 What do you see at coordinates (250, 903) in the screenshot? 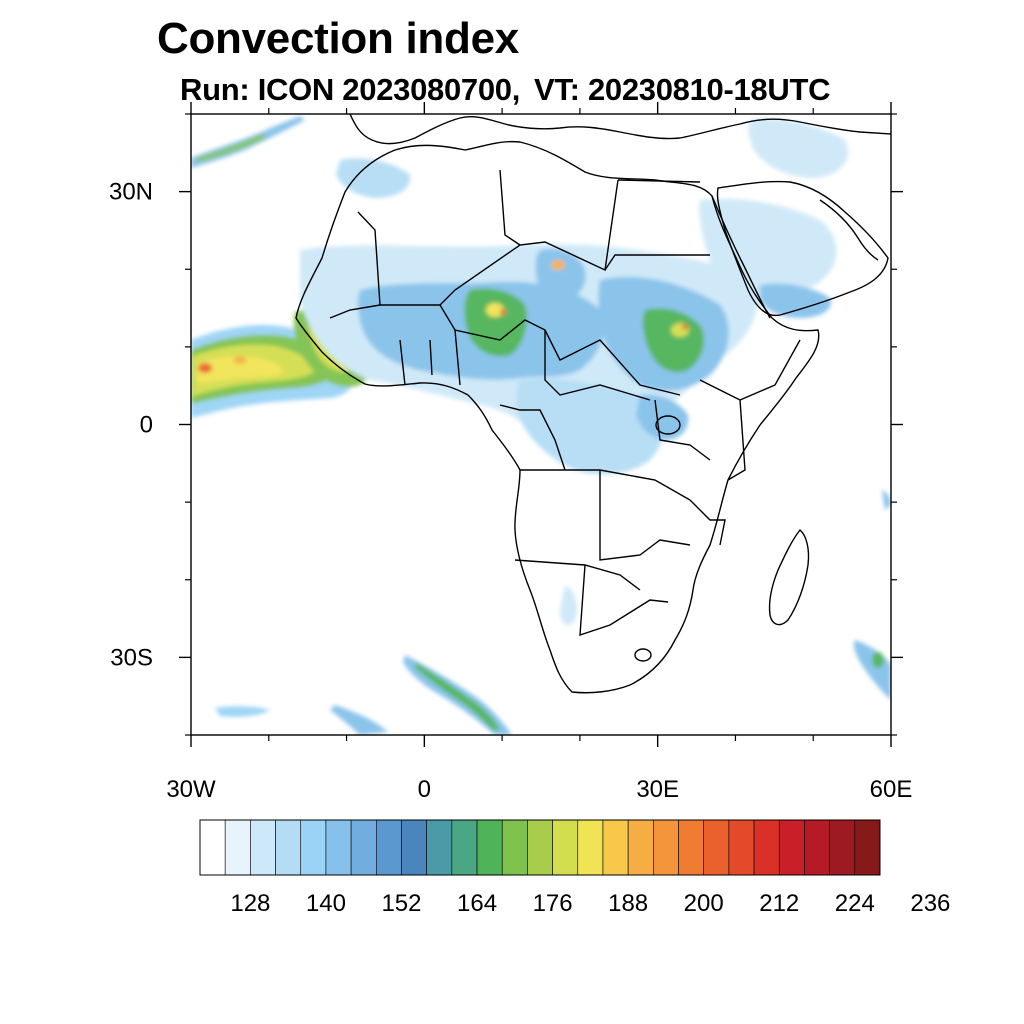
I see `colorbar-label: 128` at bounding box center [250, 903].